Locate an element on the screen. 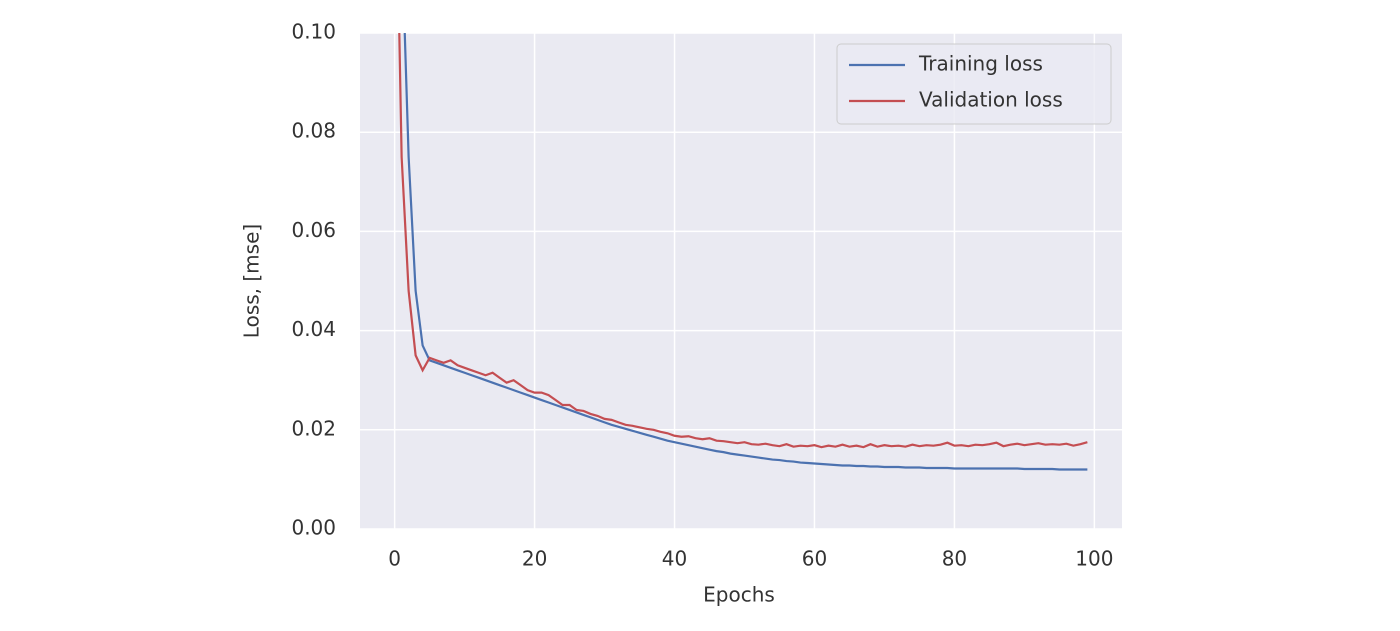 The width and height of the screenshot is (1400, 631). y-tick-label: 0.06 is located at coordinates (313, 230).